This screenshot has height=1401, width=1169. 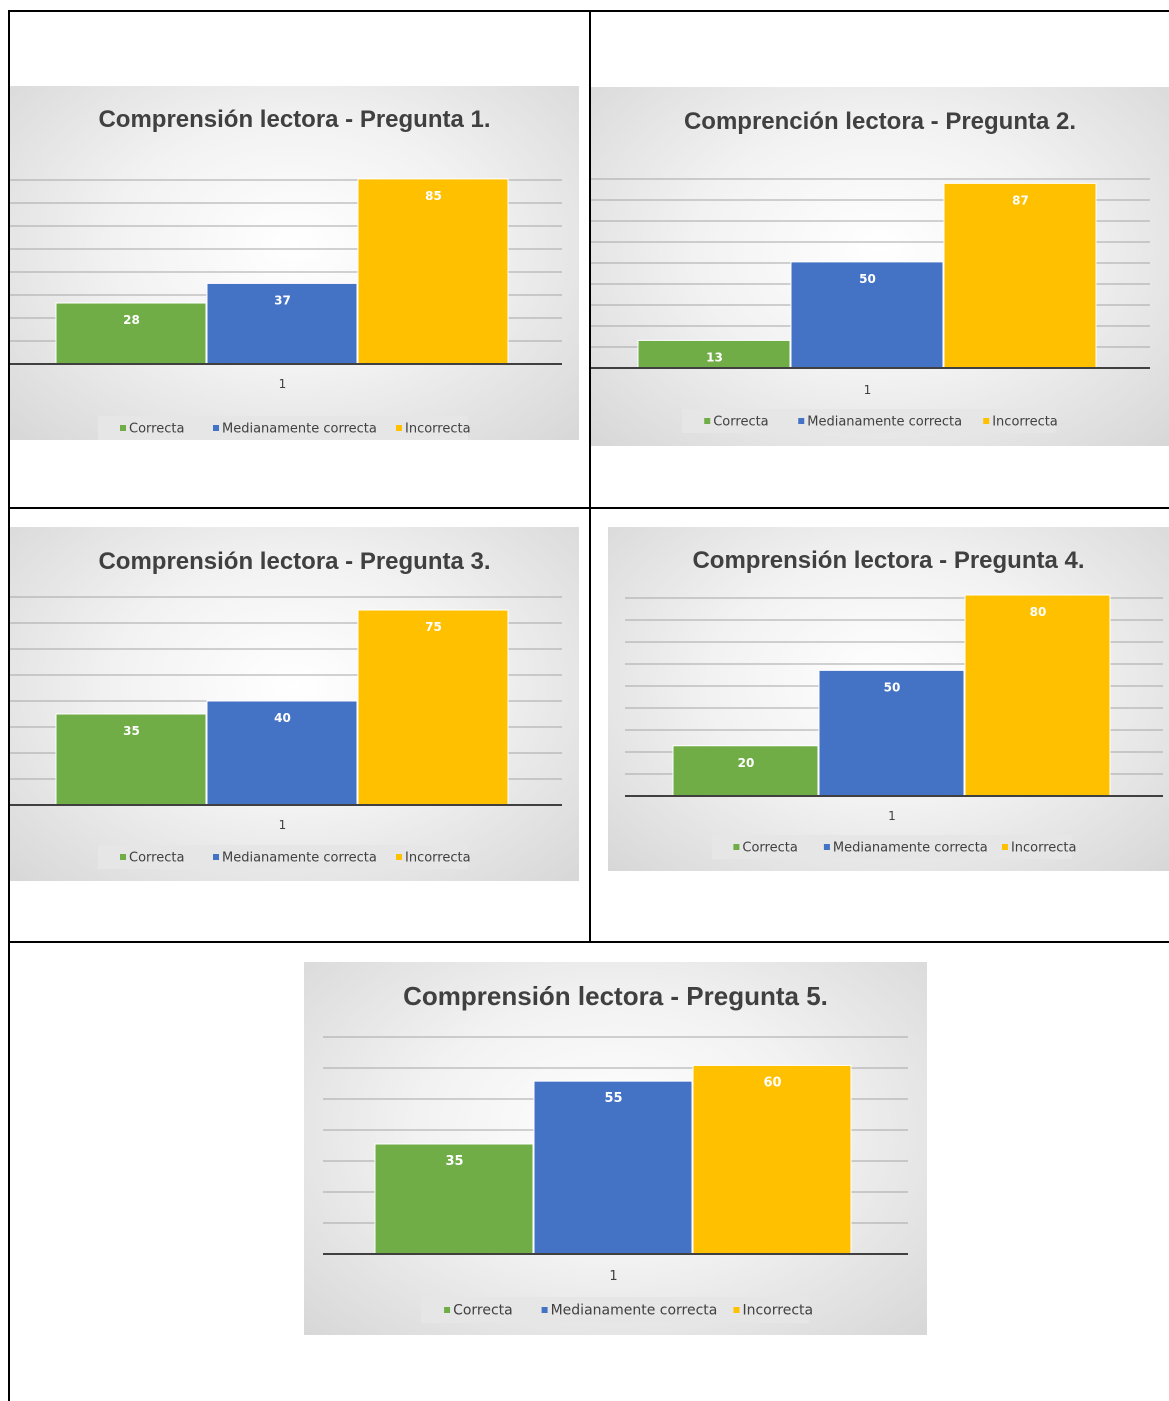 What do you see at coordinates (746, 763) in the screenshot?
I see `data-label: 20` at bounding box center [746, 763].